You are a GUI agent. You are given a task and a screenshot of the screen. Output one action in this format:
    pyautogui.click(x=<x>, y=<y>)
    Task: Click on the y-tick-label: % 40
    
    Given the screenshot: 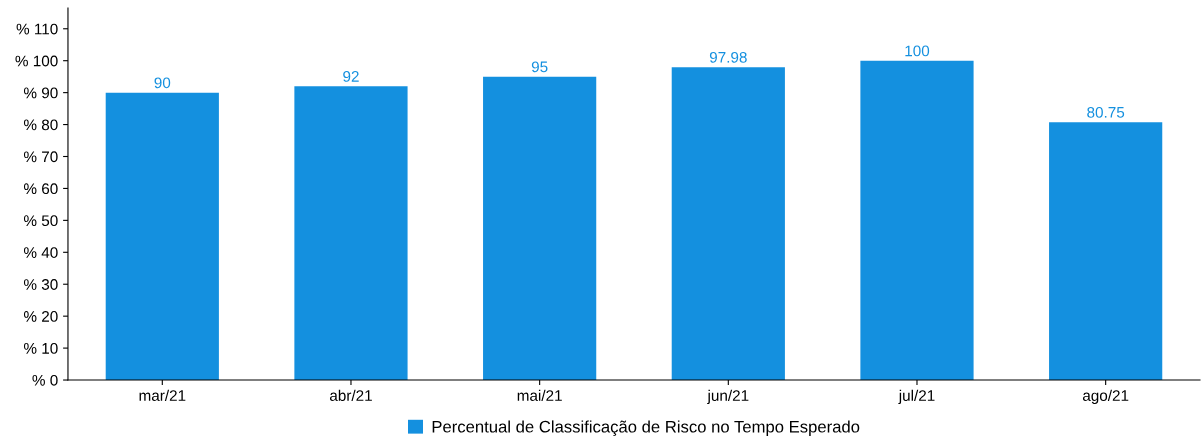 What is the action you would take?
    pyautogui.click(x=40, y=252)
    